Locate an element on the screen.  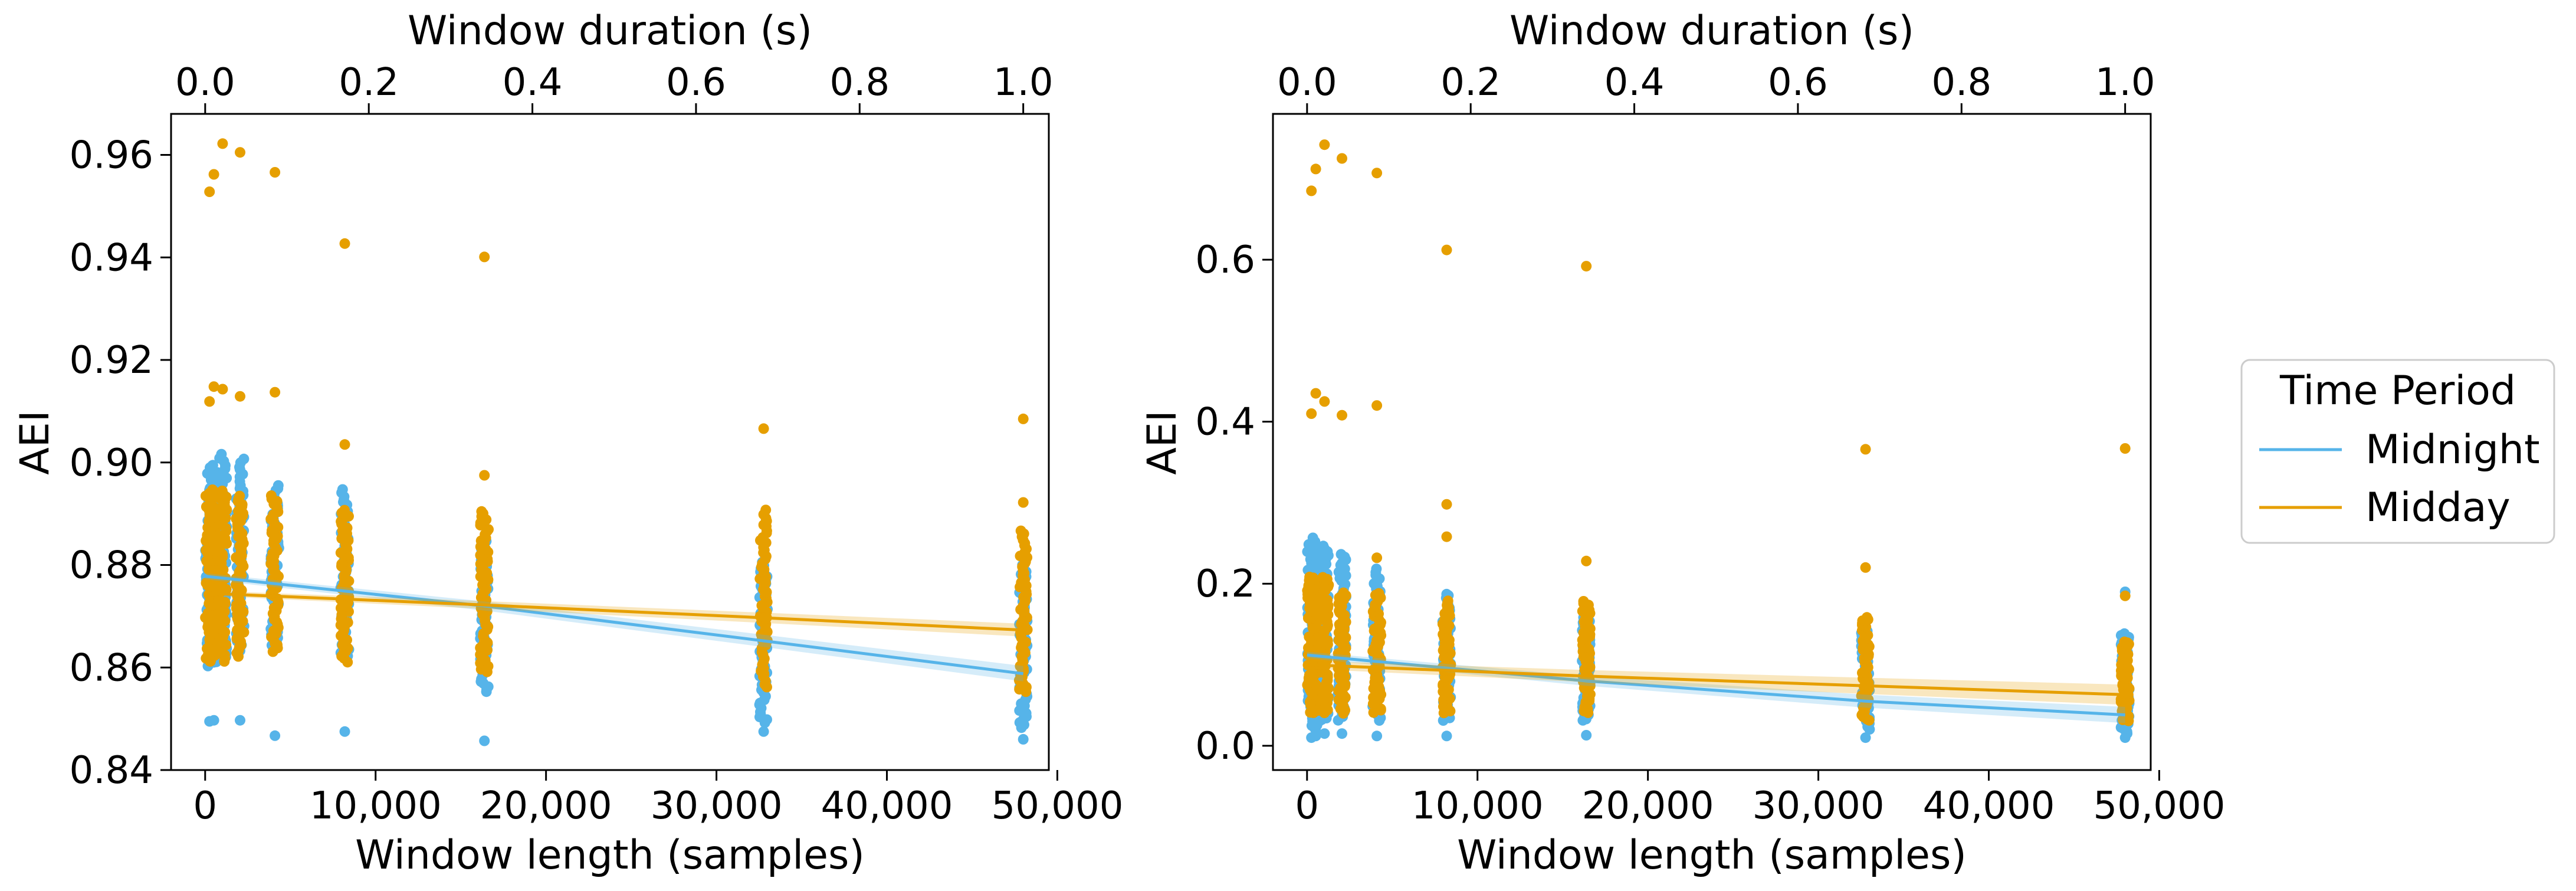
right-y-tick-label: 0.6 is located at coordinates (1225, 260).